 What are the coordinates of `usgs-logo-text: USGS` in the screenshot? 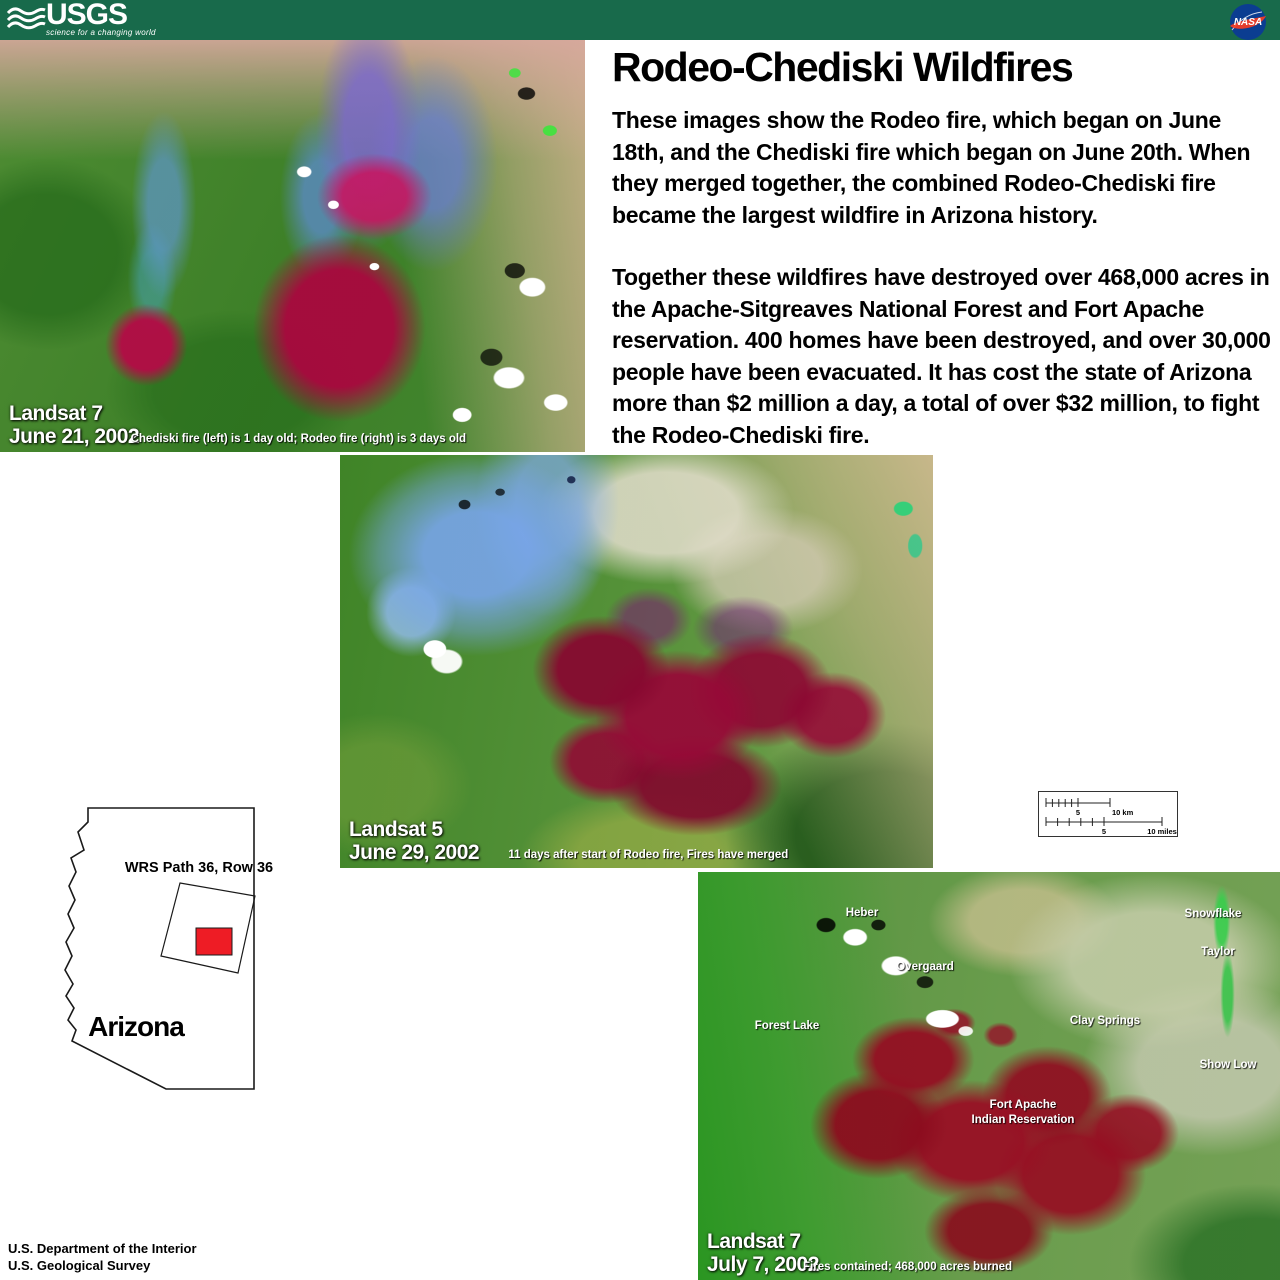 It's located at (87, 15).